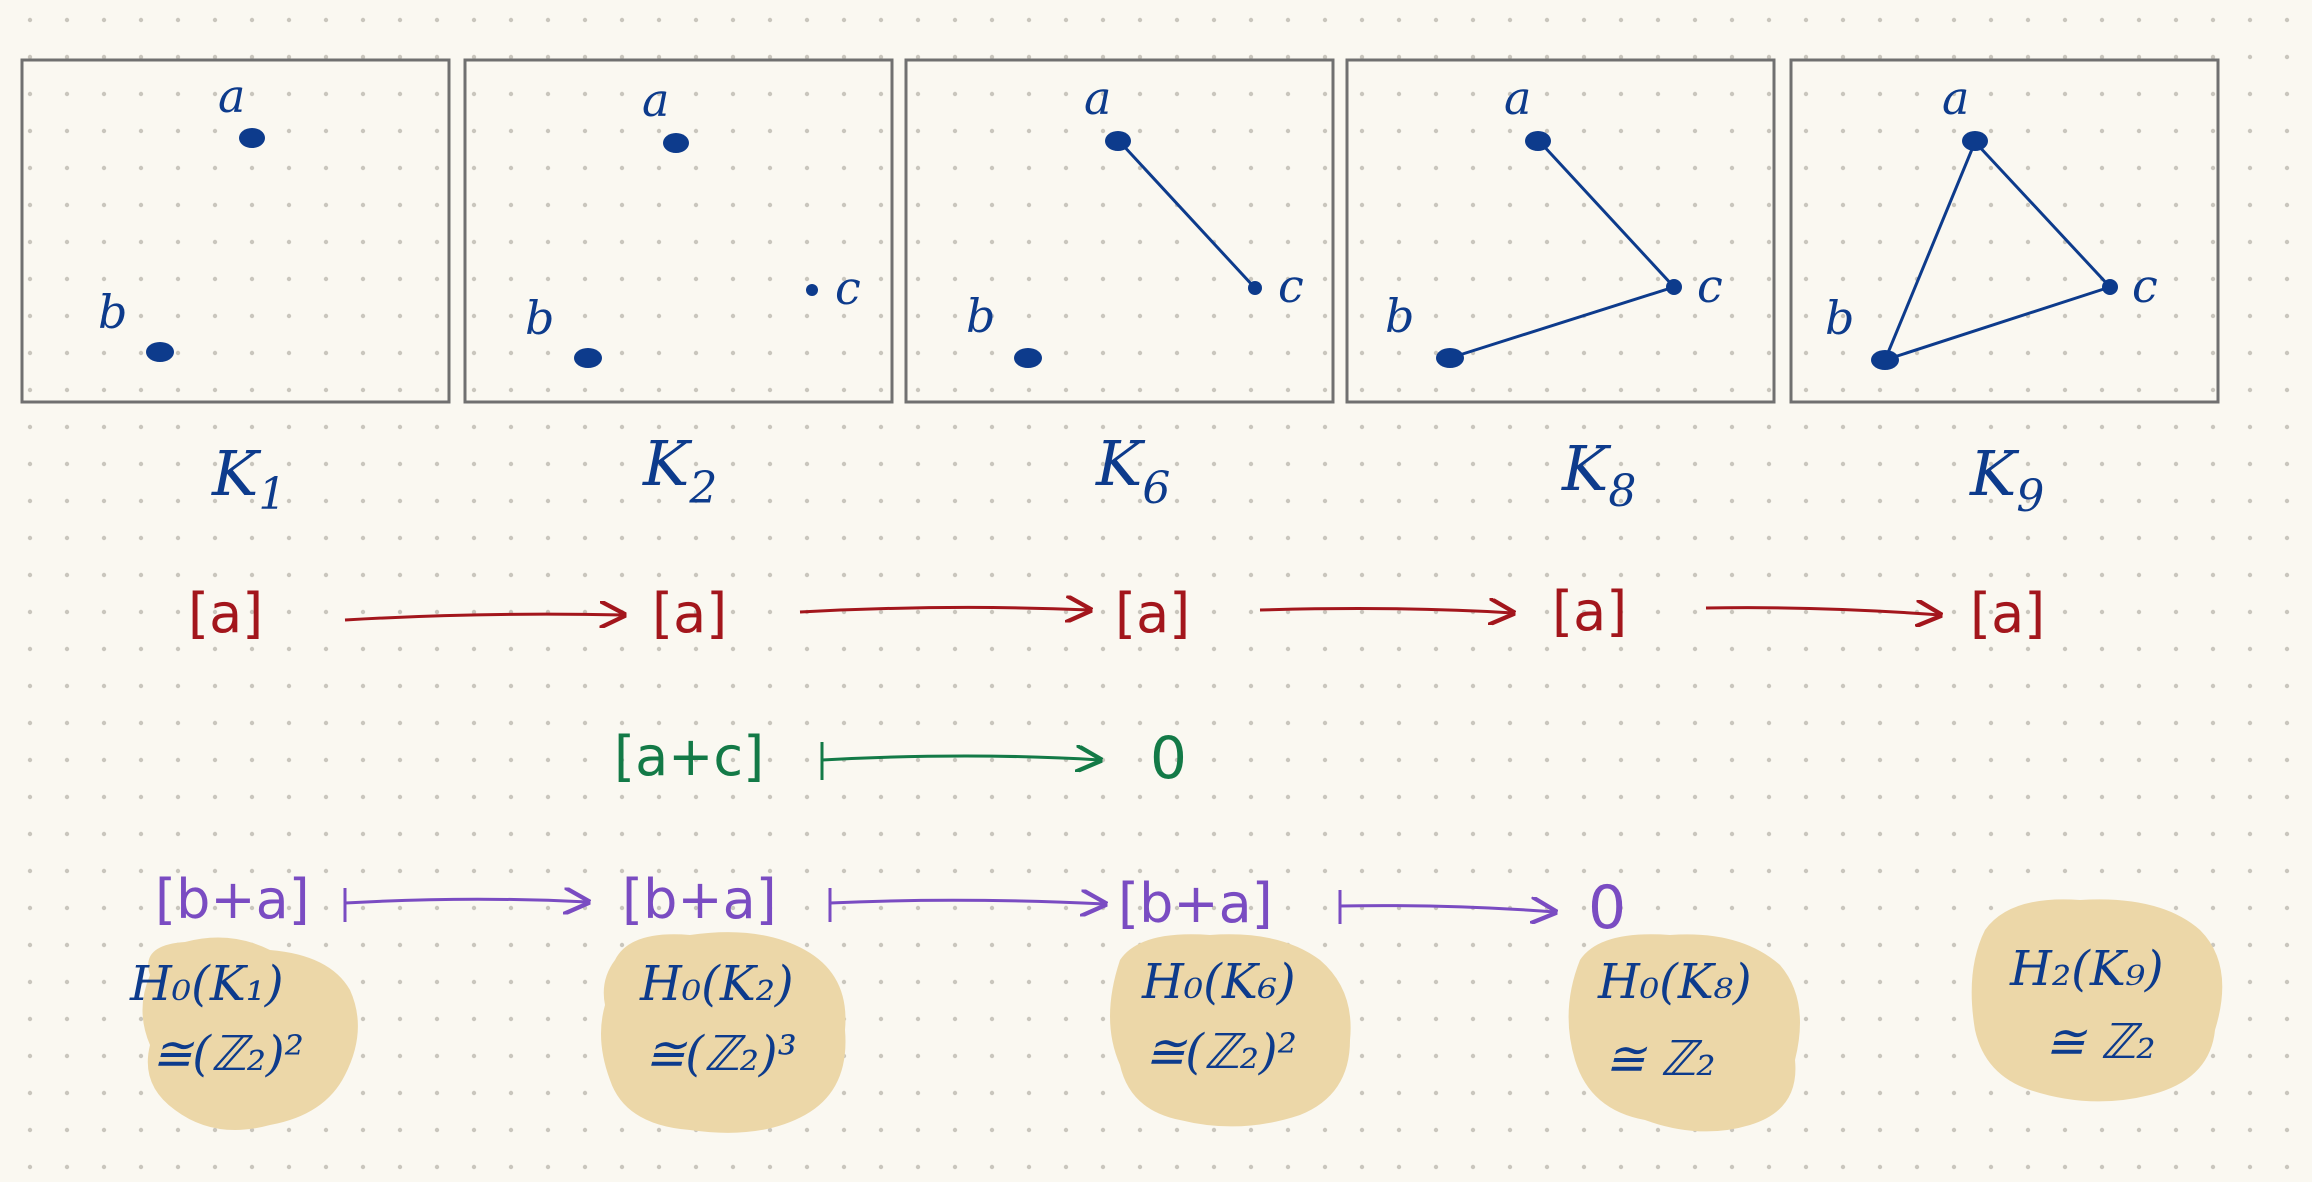 The width and height of the screenshot is (2312, 1182). I want to click on purple-term-1: [b+a], so click(232, 899).